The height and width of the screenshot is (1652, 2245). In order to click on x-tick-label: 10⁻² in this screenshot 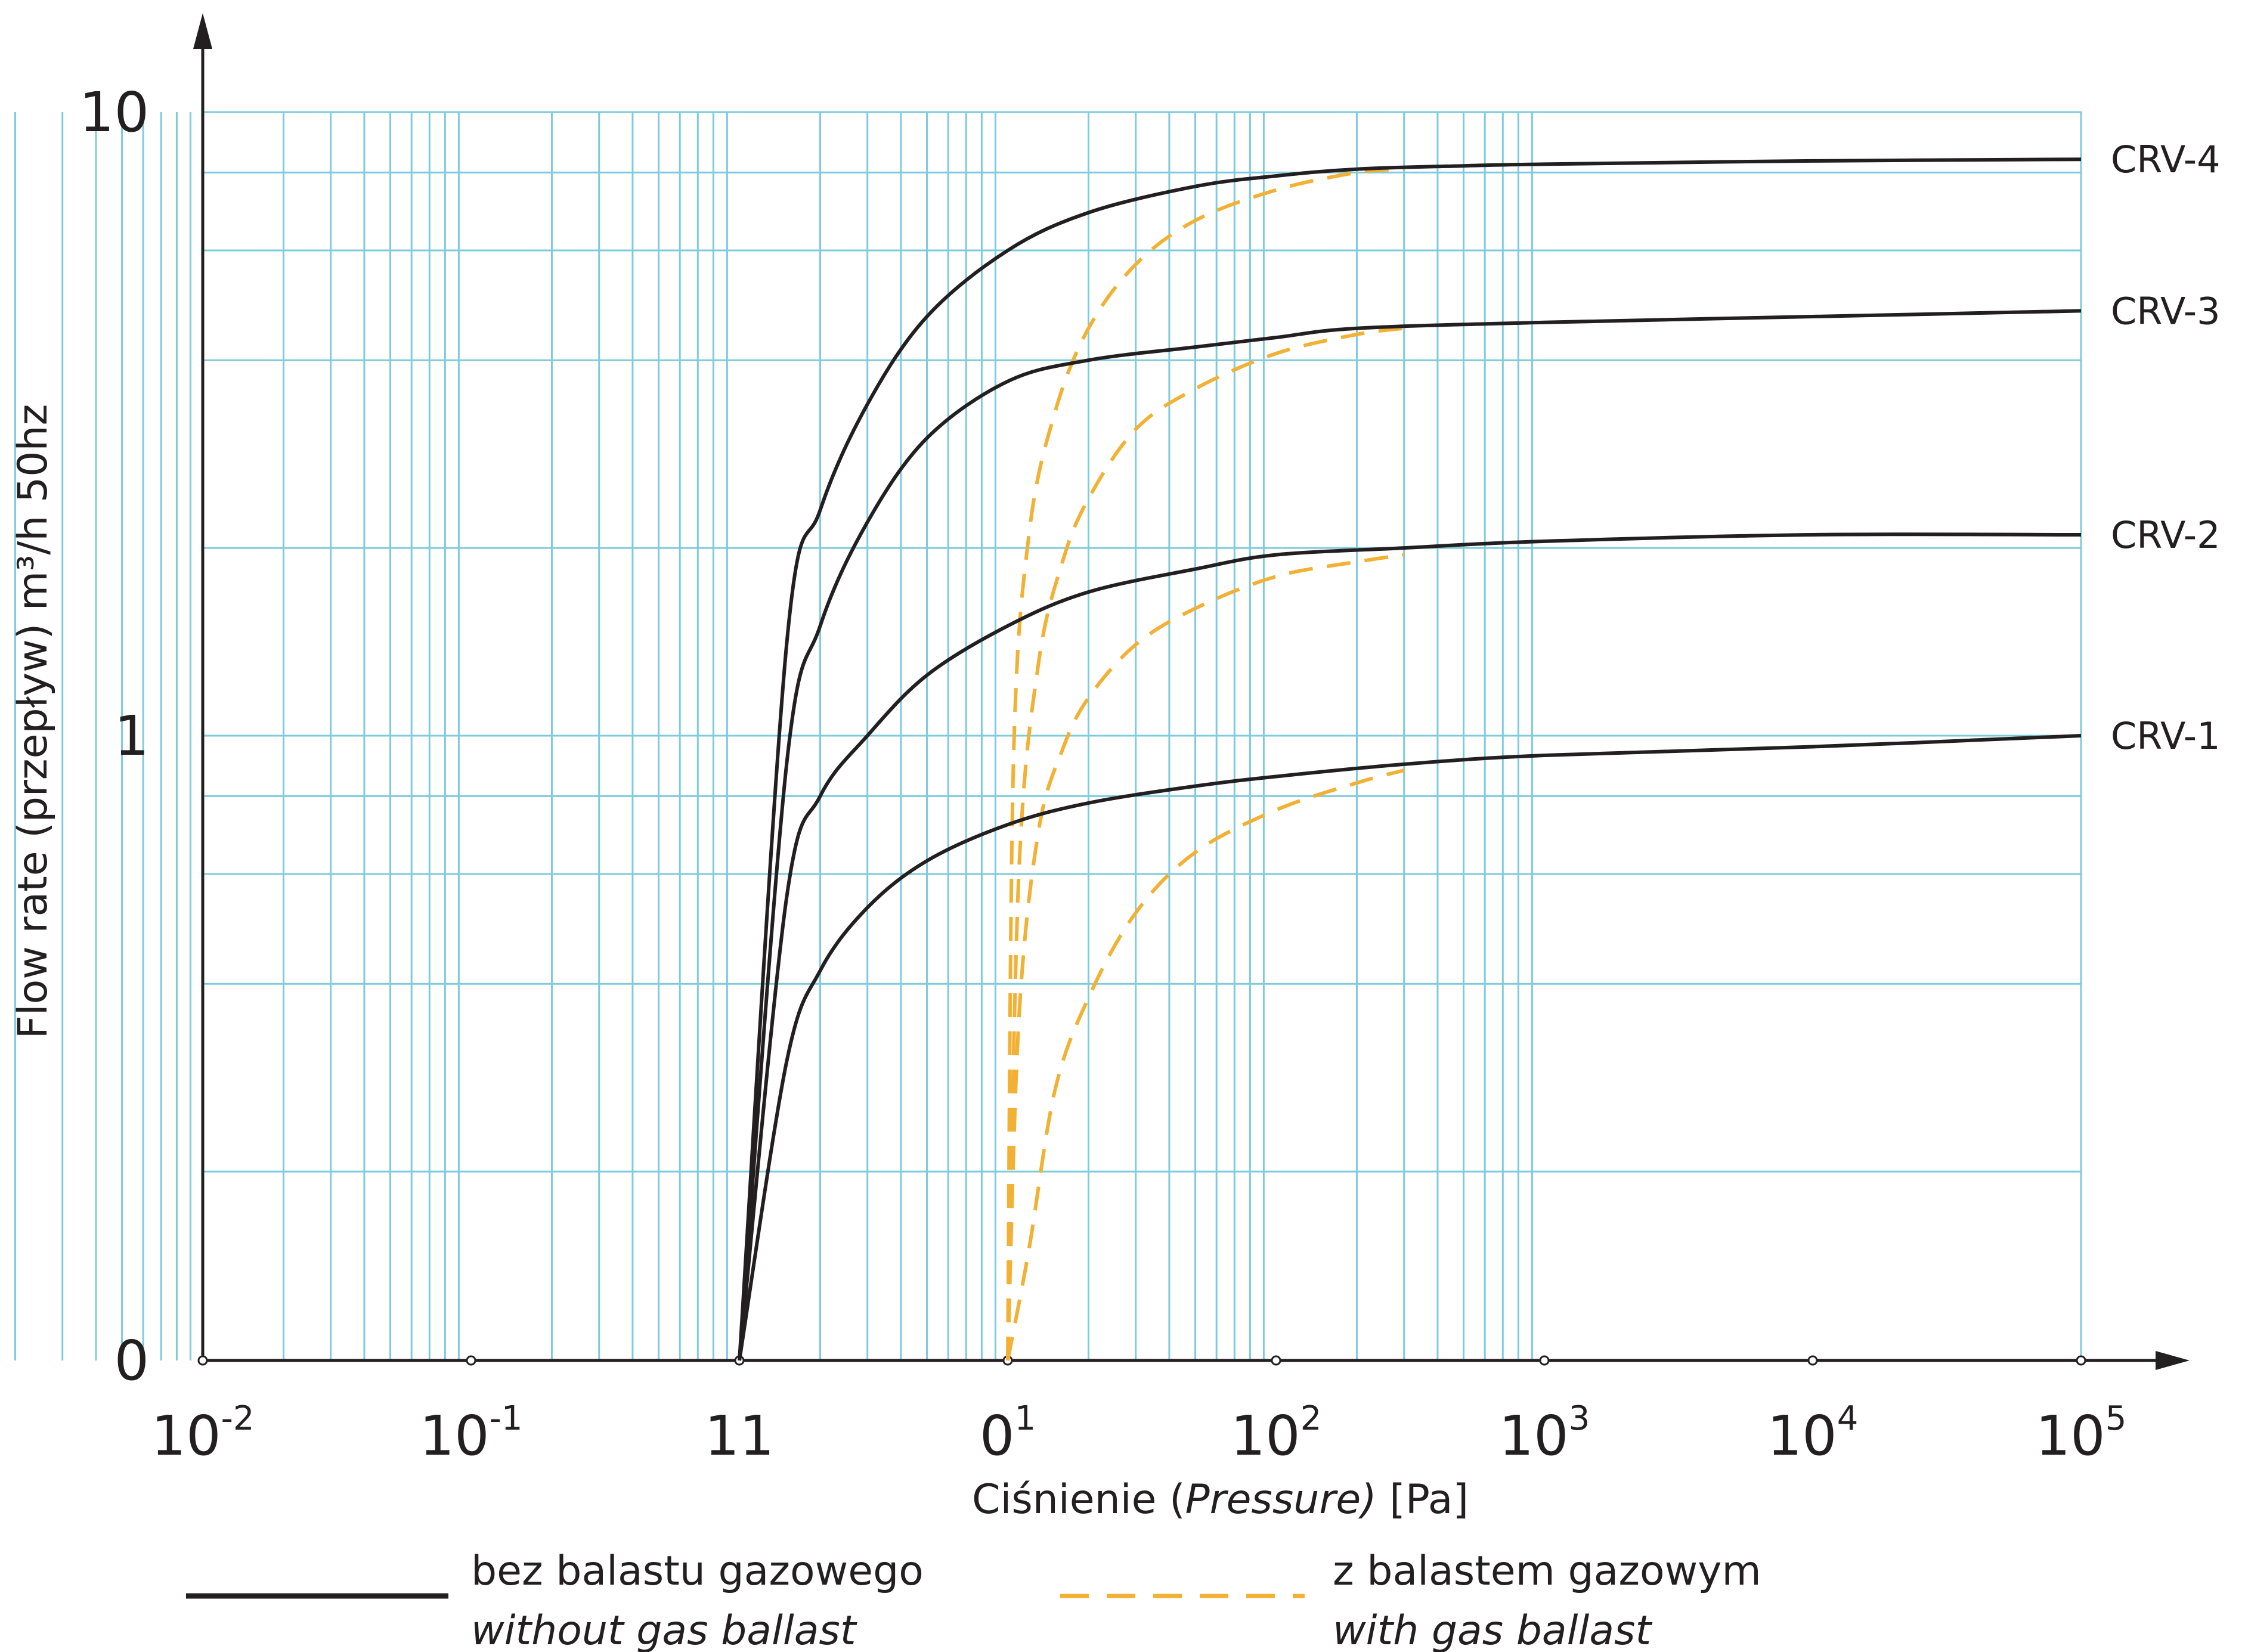, I will do `click(203, 1433)`.